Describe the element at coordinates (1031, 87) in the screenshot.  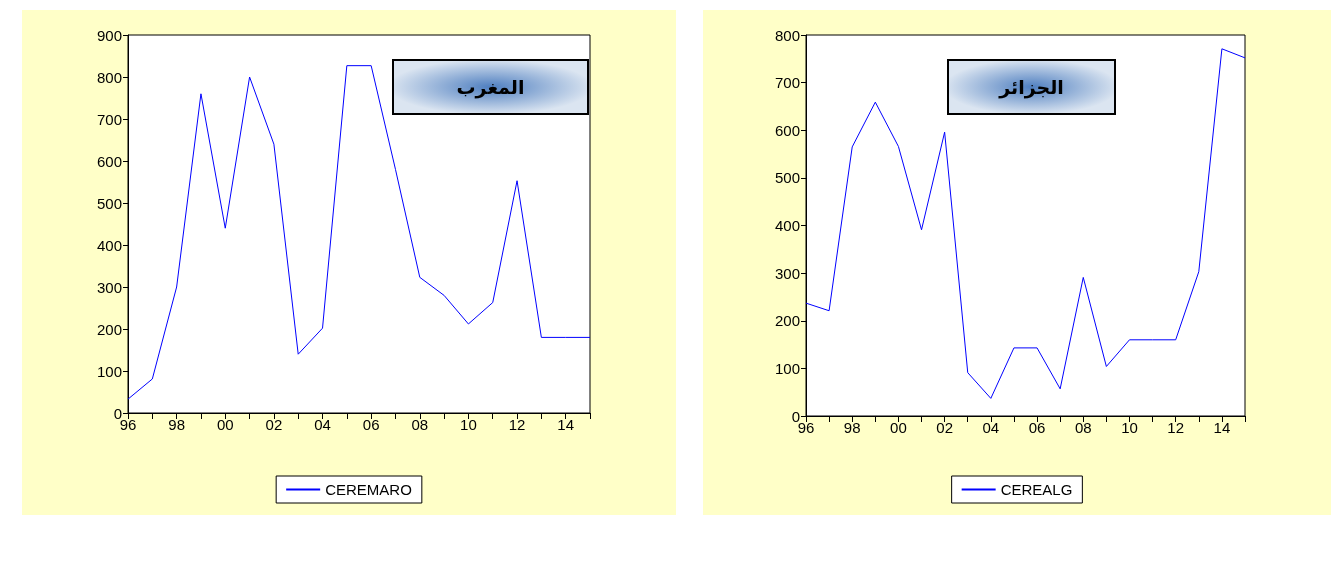
I see `title-box: الجزائر` at that location.